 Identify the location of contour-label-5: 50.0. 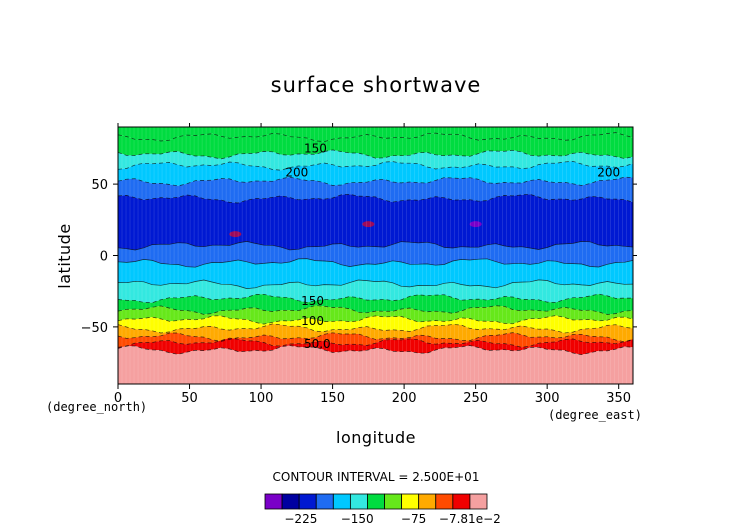
(317, 344).